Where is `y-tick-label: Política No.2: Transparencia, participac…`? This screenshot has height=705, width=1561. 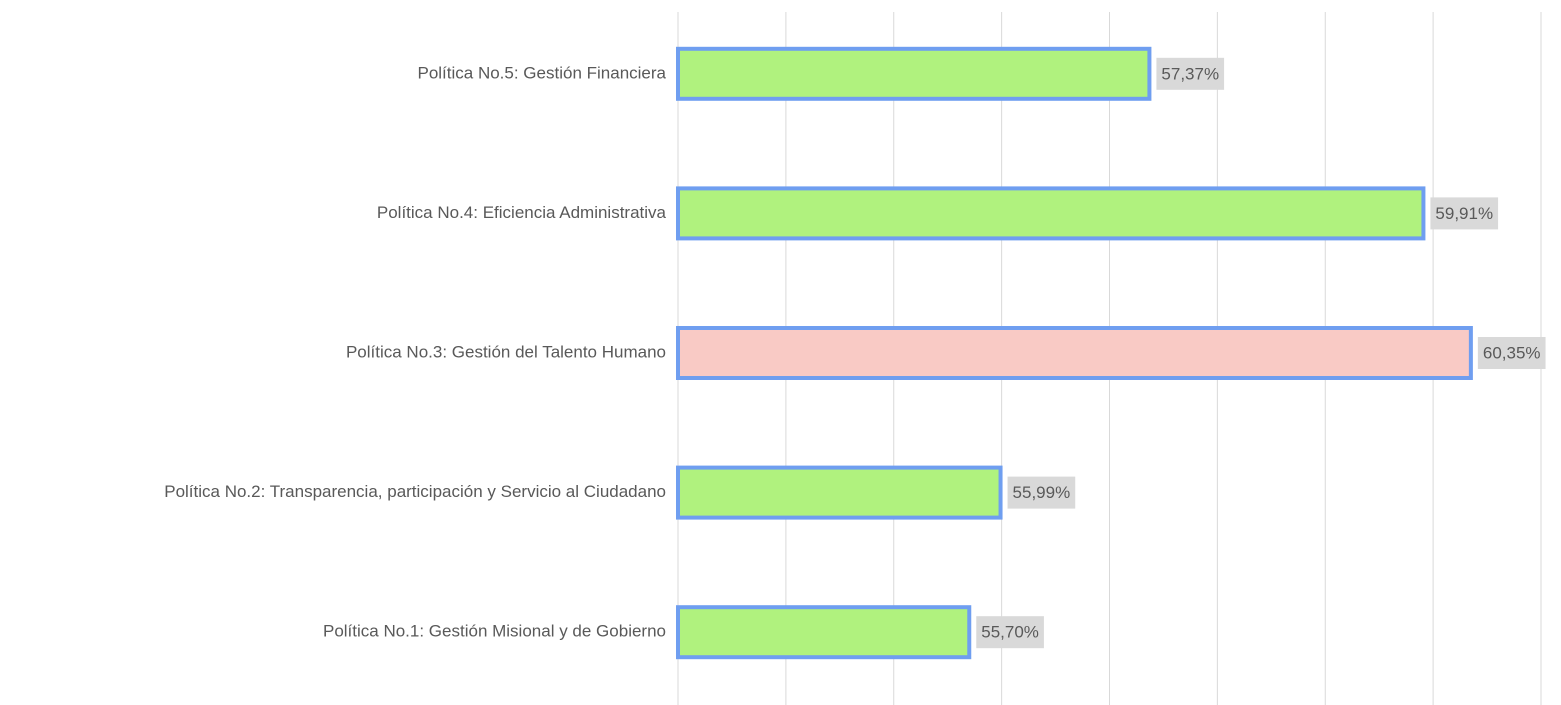 y-tick-label: Política No.2: Transparencia, participac… is located at coordinates (415, 491).